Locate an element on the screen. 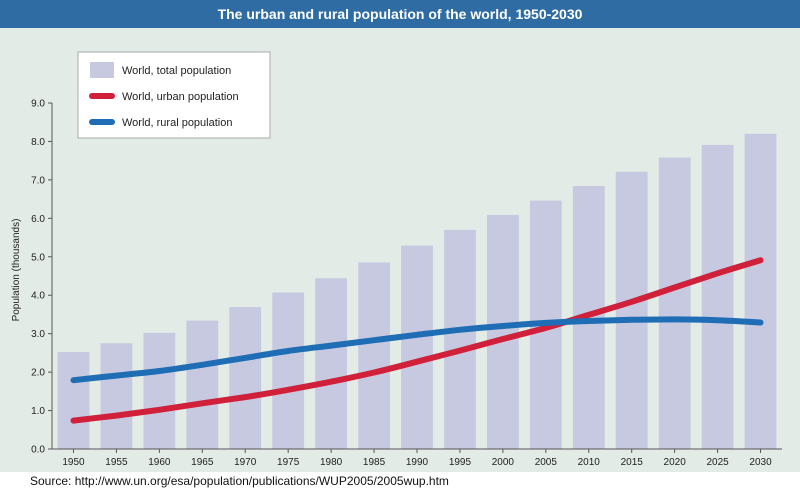 The height and width of the screenshot is (490, 800). line-rural-population is located at coordinates (417, 350).